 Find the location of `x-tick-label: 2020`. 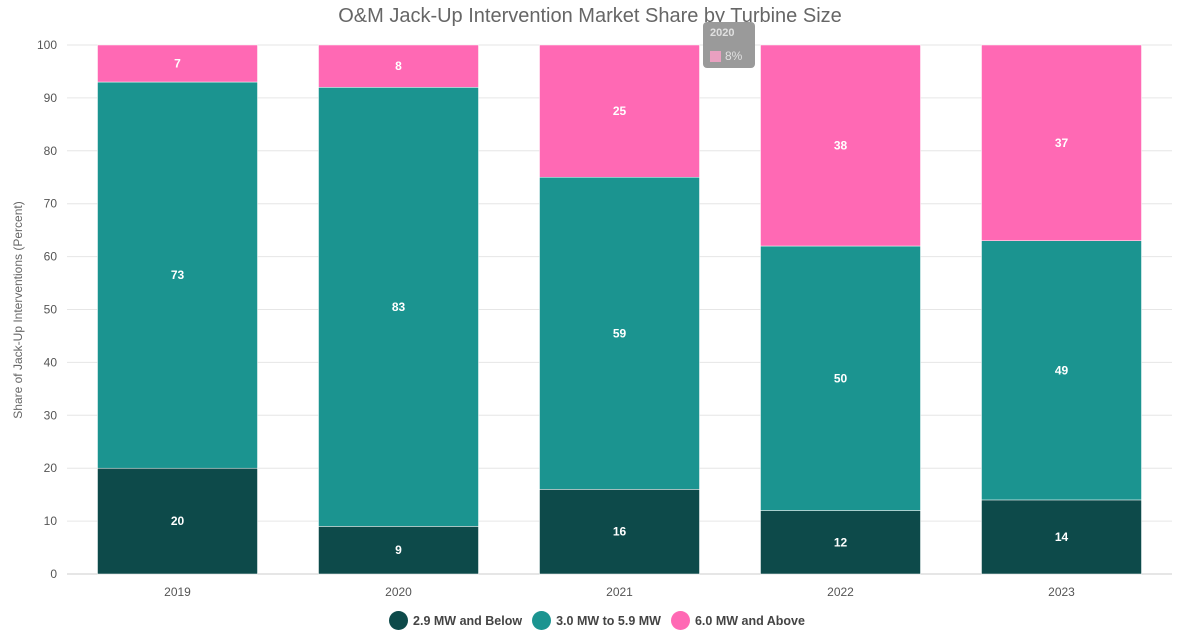

x-tick-label: 2020 is located at coordinates (398, 592).